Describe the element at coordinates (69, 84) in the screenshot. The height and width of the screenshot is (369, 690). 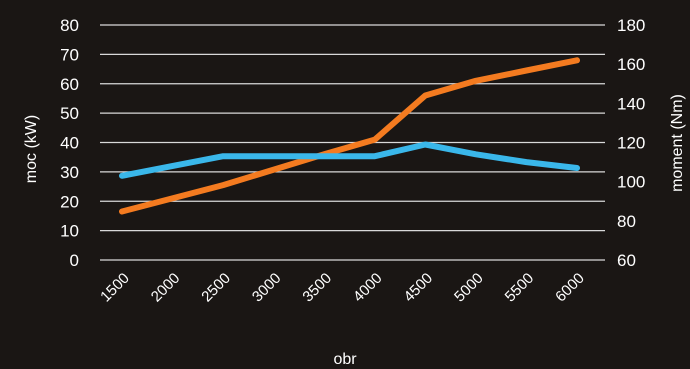
I see `y-left-tick-label: 60` at that location.